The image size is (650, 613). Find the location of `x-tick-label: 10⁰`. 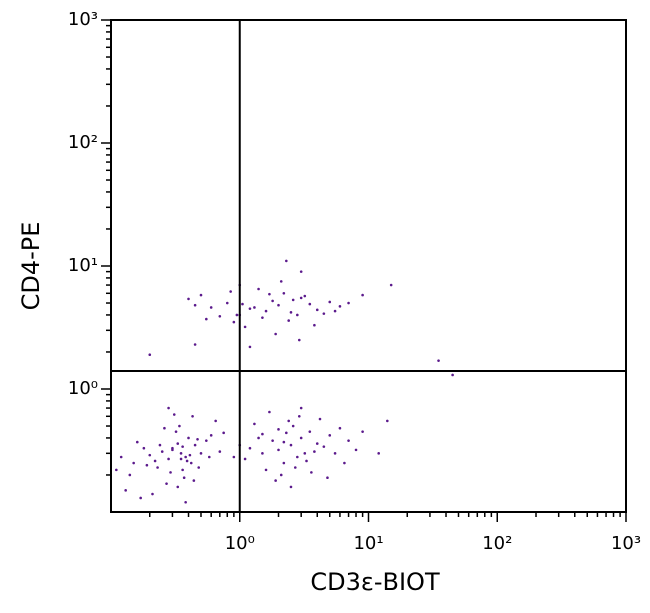

x-tick-label: 10⁰ is located at coordinates (240, 543).